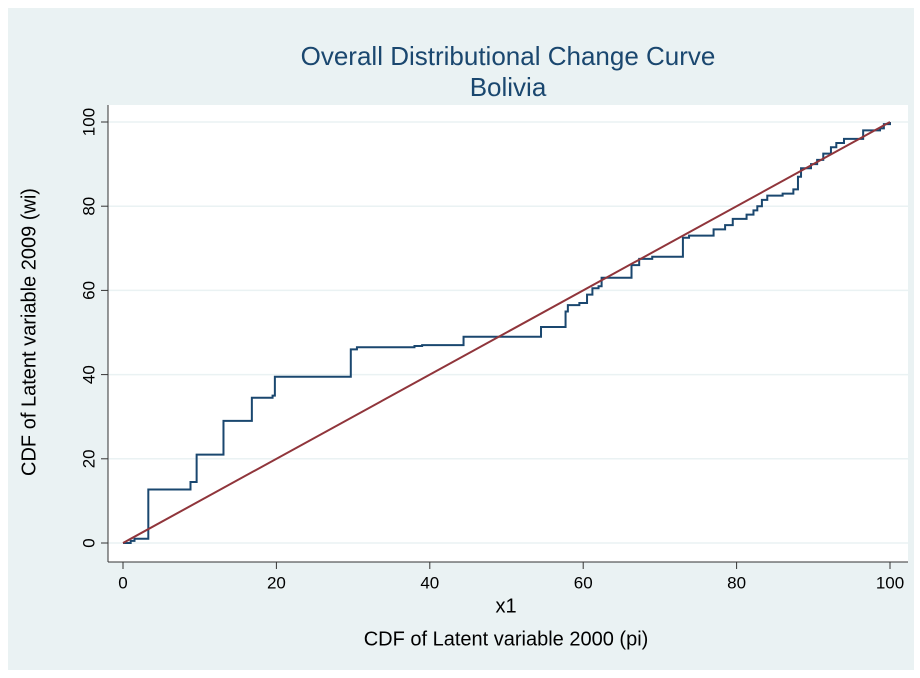 This screenshot has height=678, width=920. Describe the element at coordinates (88, 206) in the screenshot. I see `y-tick-label: 80` at that location.